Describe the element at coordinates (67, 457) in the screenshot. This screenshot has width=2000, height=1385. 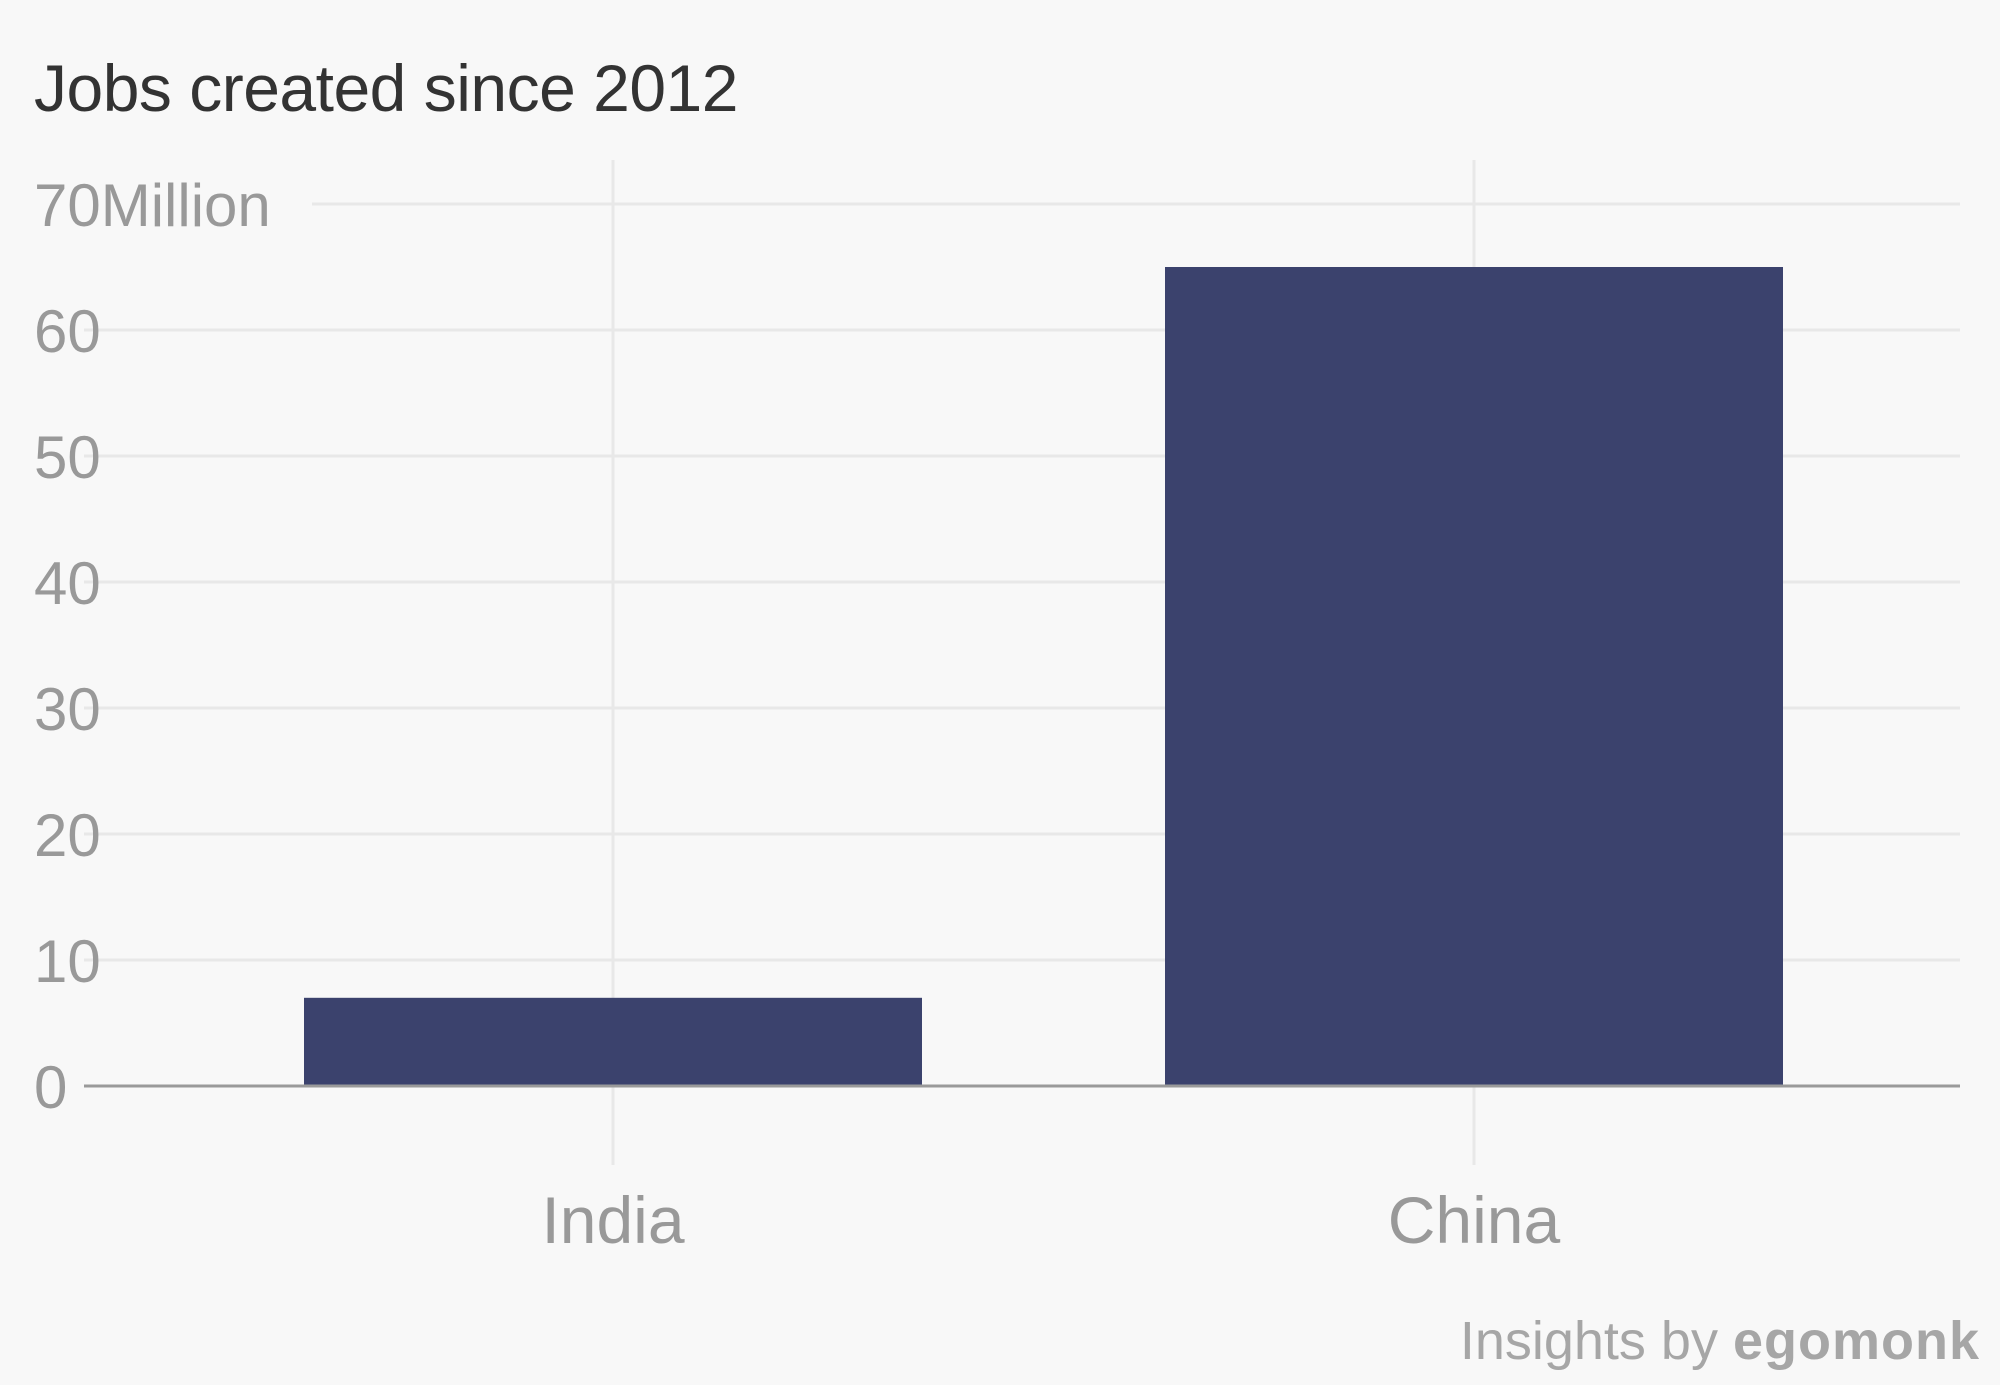
I see `y-tick-label-50: 50` at that location.